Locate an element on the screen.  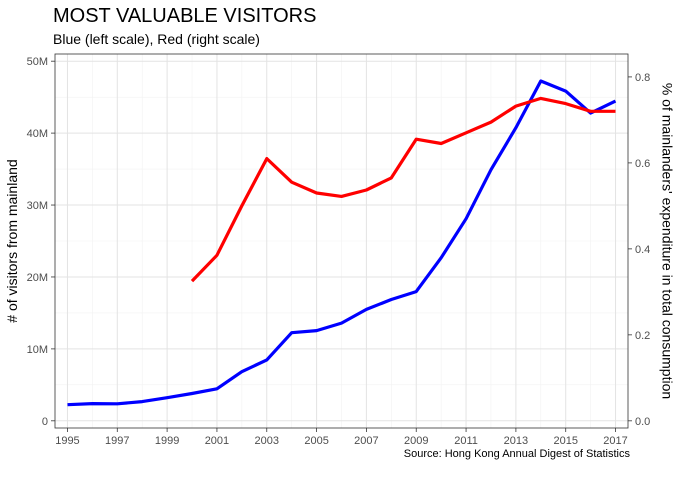
y2-tick-label: 0.2 is located at coordinates (642, 336).